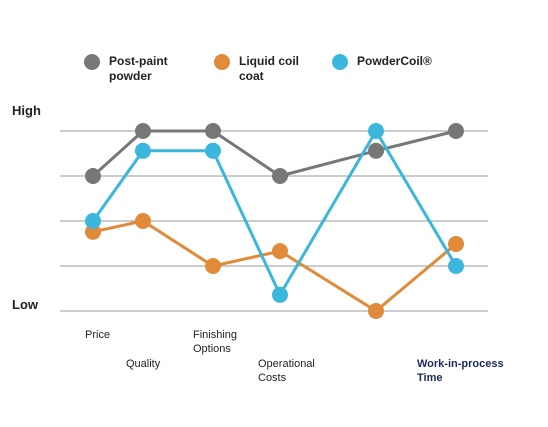 The width and height of the screenshot is (548, 427). Describe the element at coordinates (394, 61) in the screenshot. I see `legend-label: PowderCoil®` at that location.